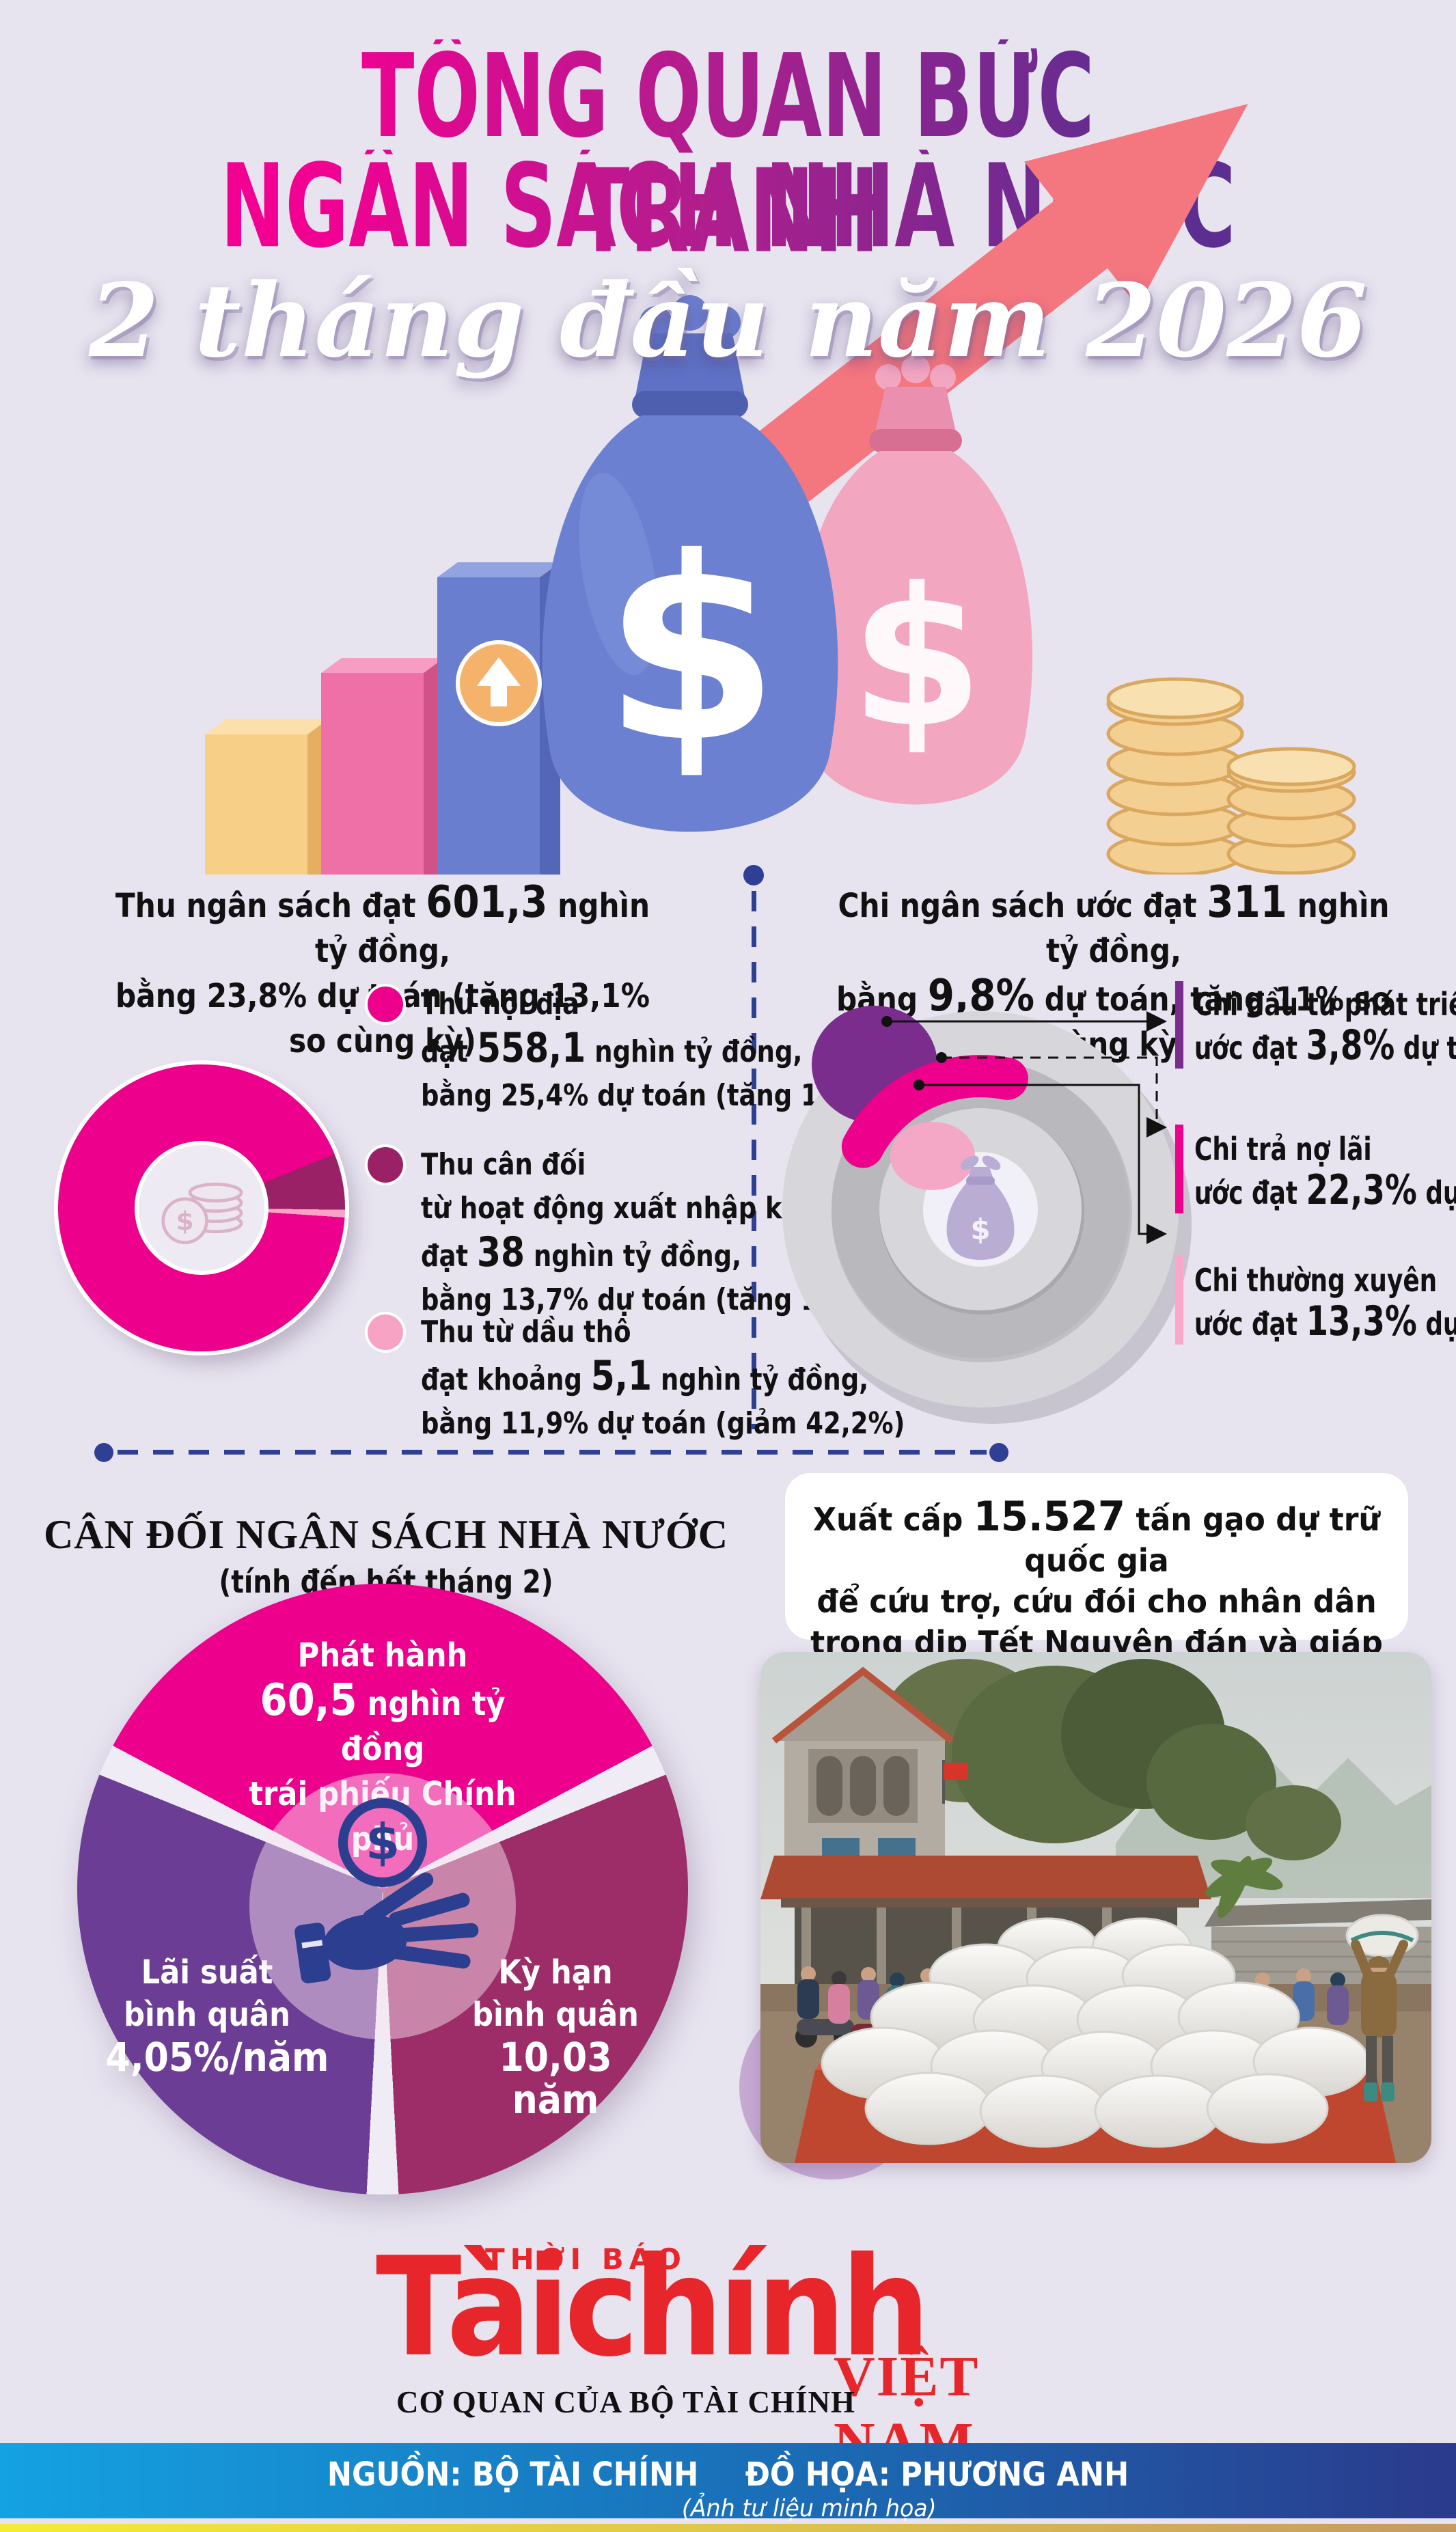 The height and width of the screenshot is (2532, 1456). What do you see at coordinates (728, 2528) in the screenshot?
I see `footer-gold-strip` at bounding box center [728, 2528].